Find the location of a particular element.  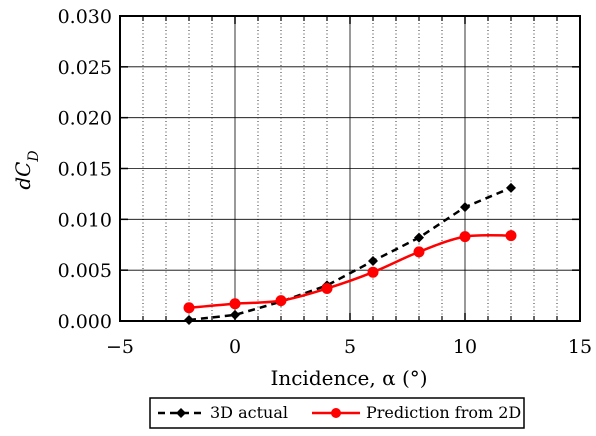

y-tick-label: 0.025 is located at coordinates (85, 68).